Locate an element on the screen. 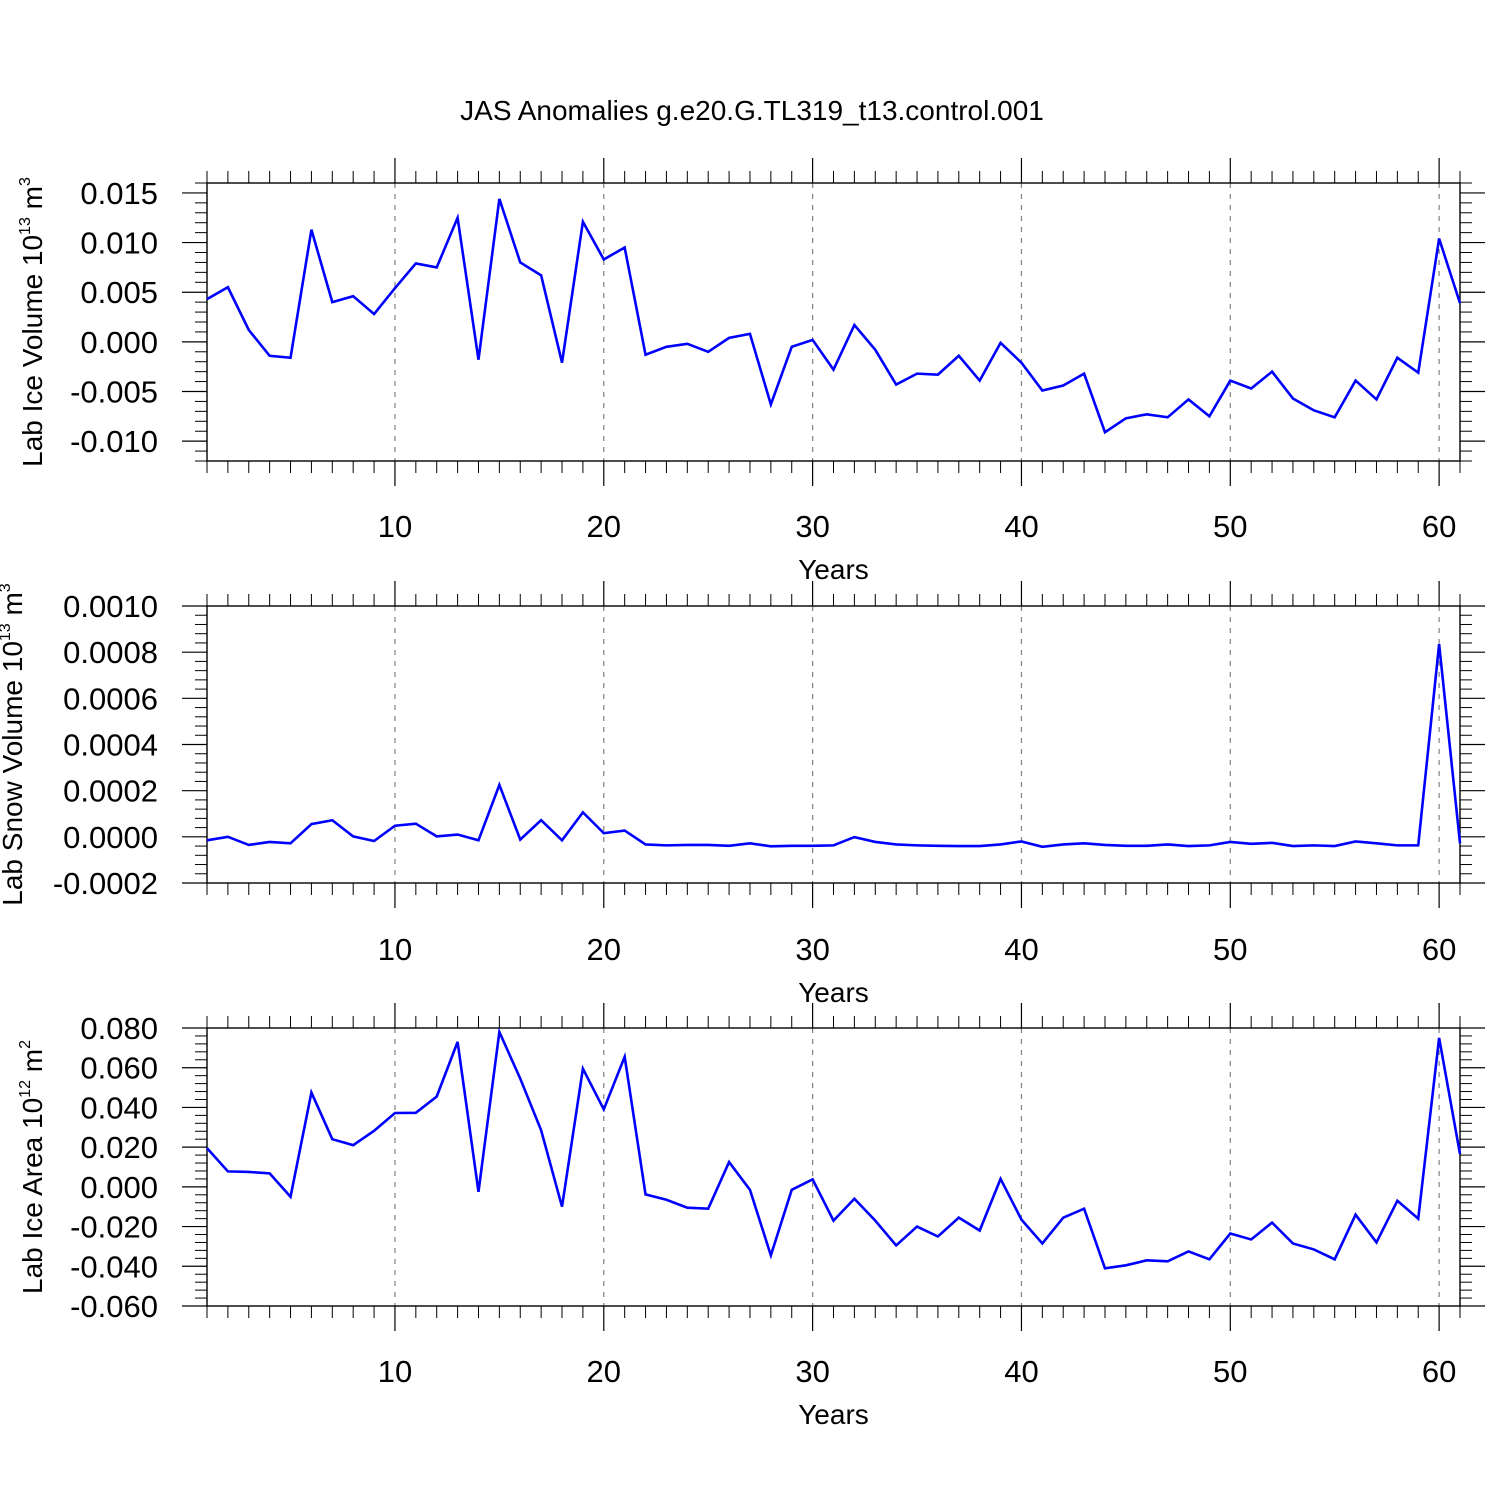 The image size is (1500, 1500). y-tick-label: -0.040 is located at coordinates (114, 1266).